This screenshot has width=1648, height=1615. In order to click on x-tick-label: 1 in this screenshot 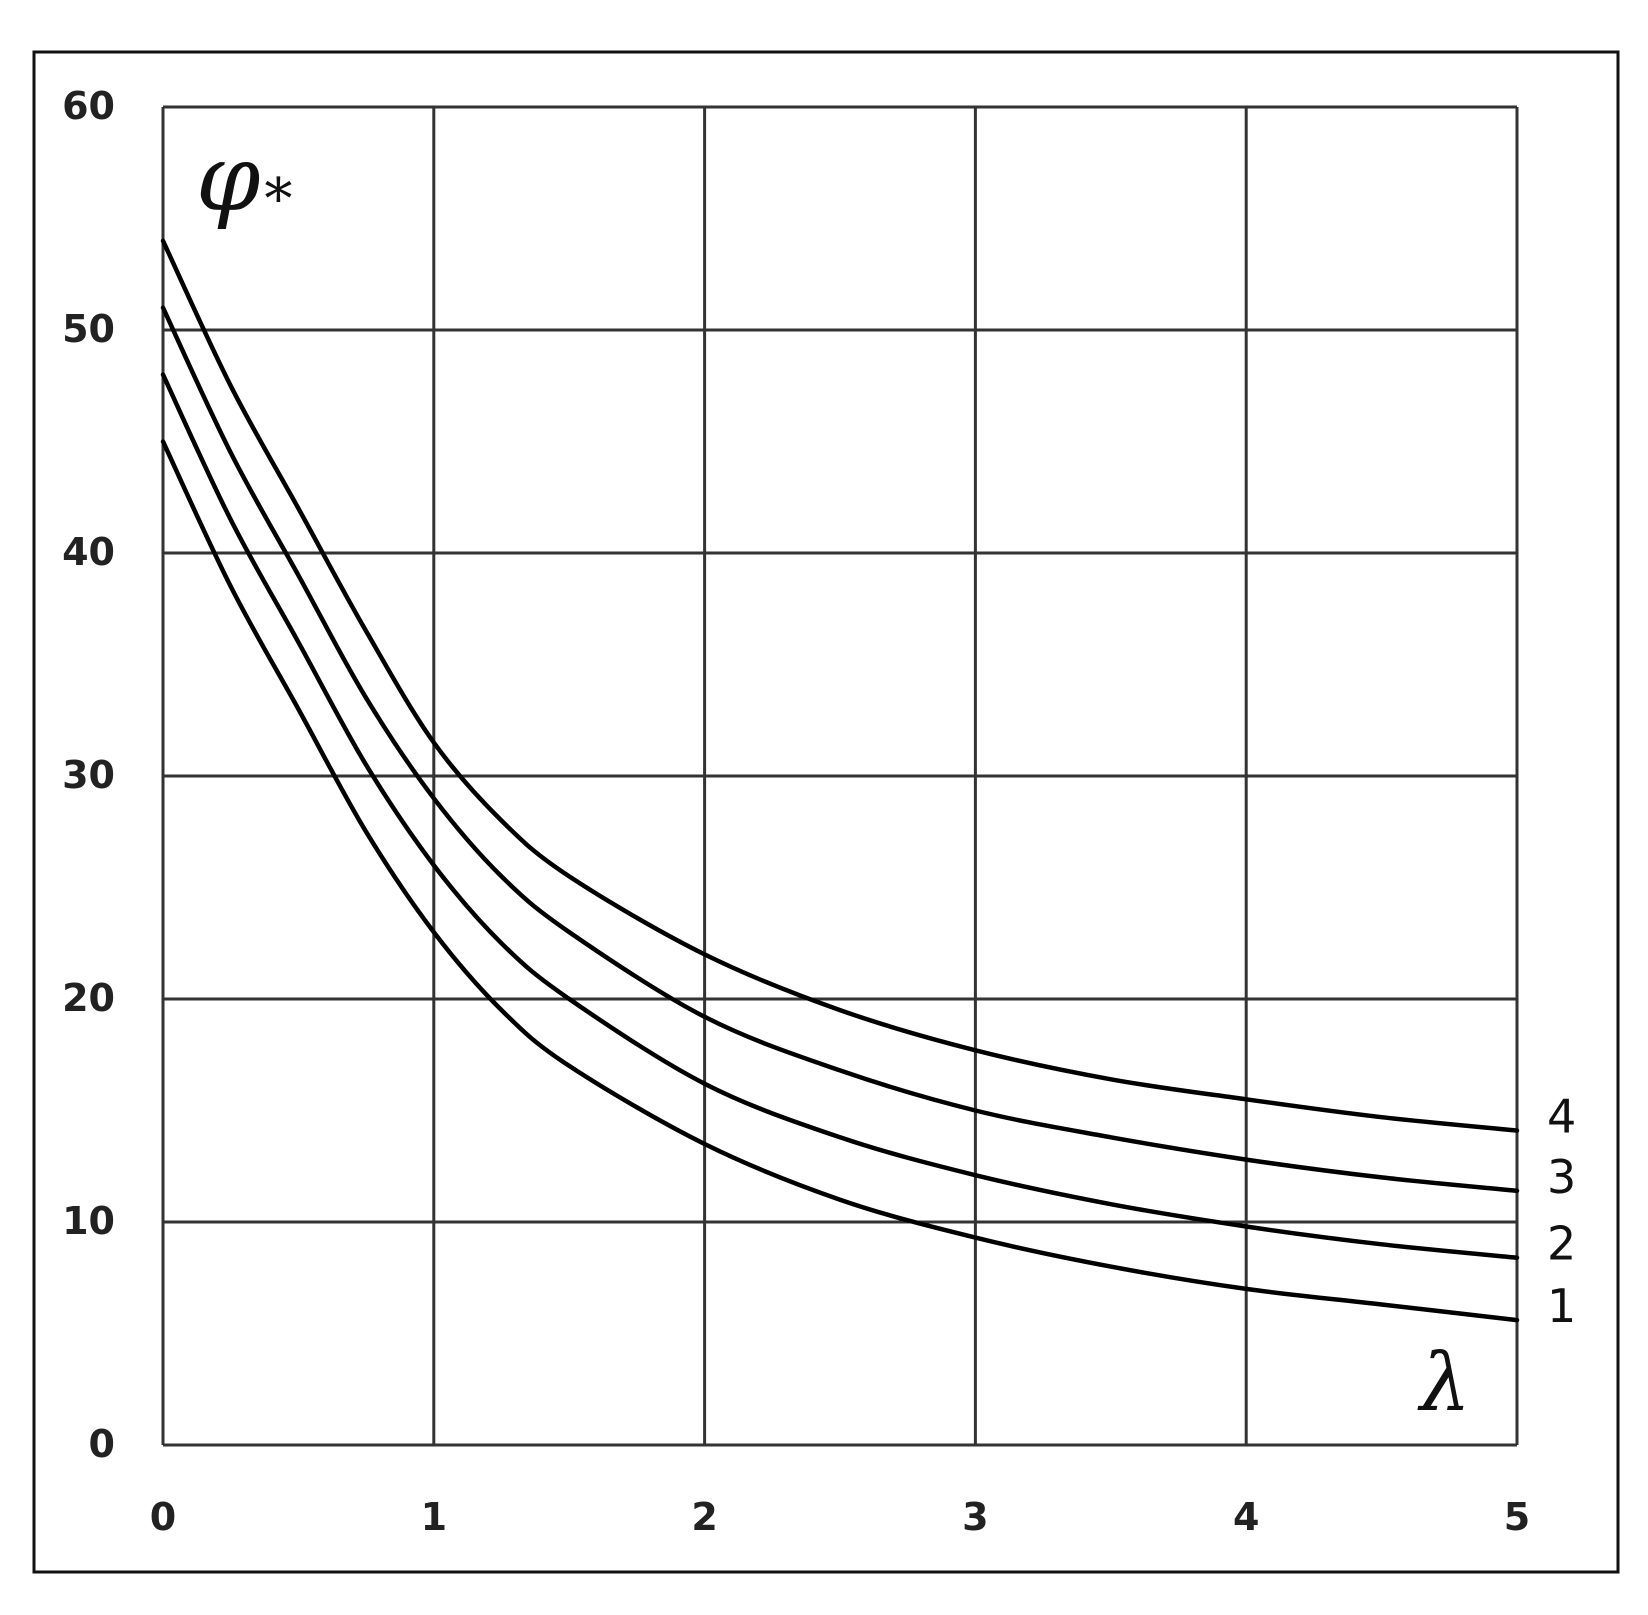, I will do `click(434, 1517)`.